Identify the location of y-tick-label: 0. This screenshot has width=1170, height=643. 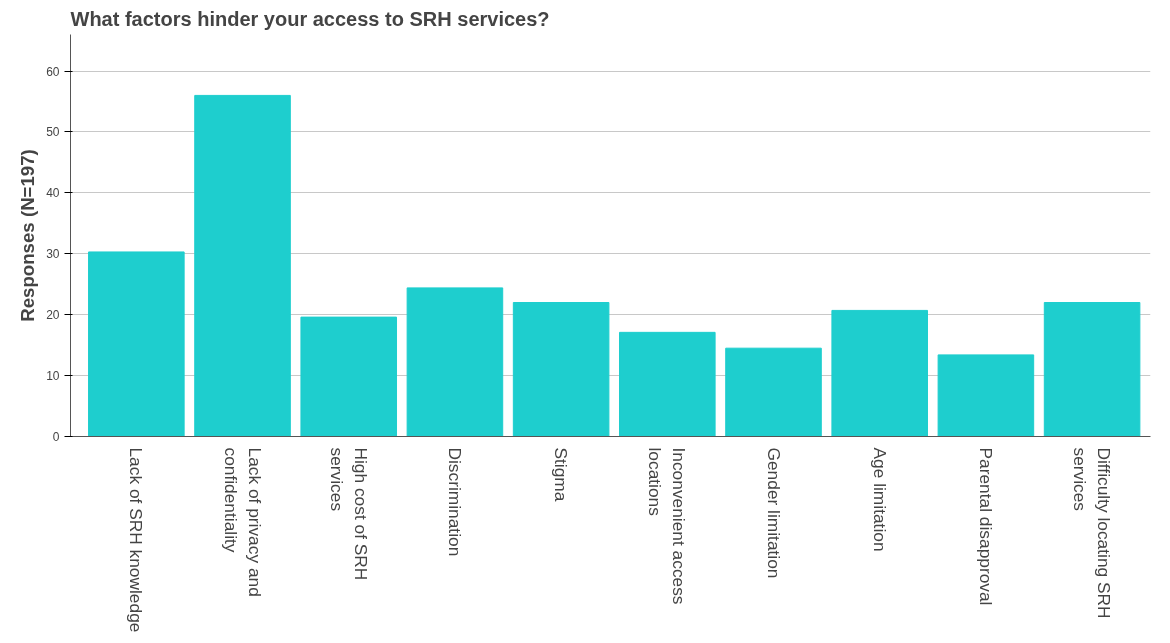
(56, 437).